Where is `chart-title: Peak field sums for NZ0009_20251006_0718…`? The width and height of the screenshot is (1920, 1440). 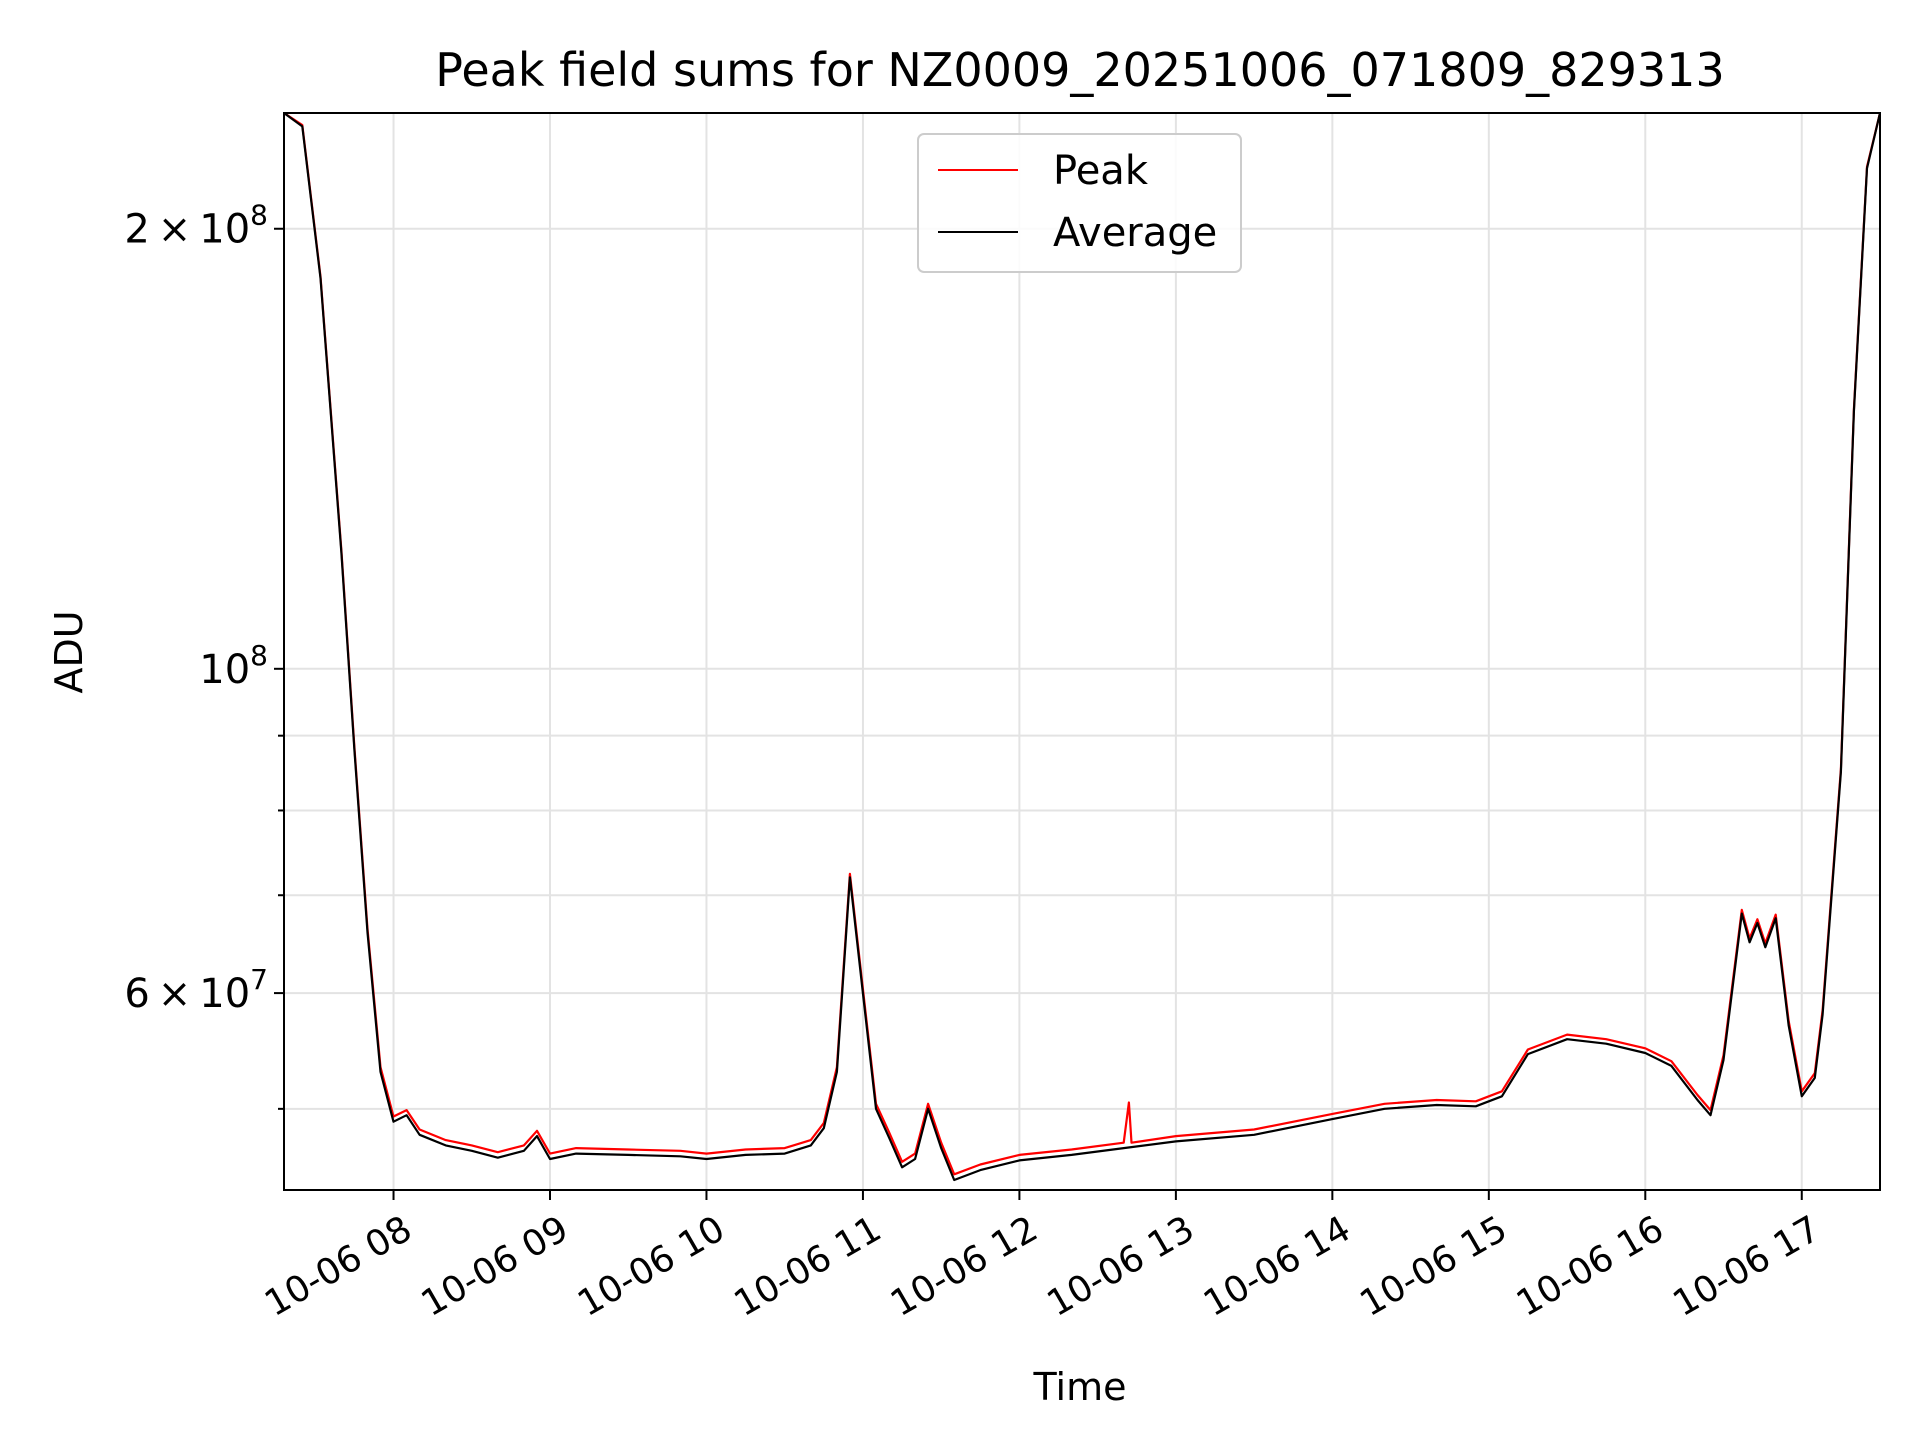 chart-title: Peak field sums for NZ0009_20251006_0718… is located at coordinates (1079, 70).